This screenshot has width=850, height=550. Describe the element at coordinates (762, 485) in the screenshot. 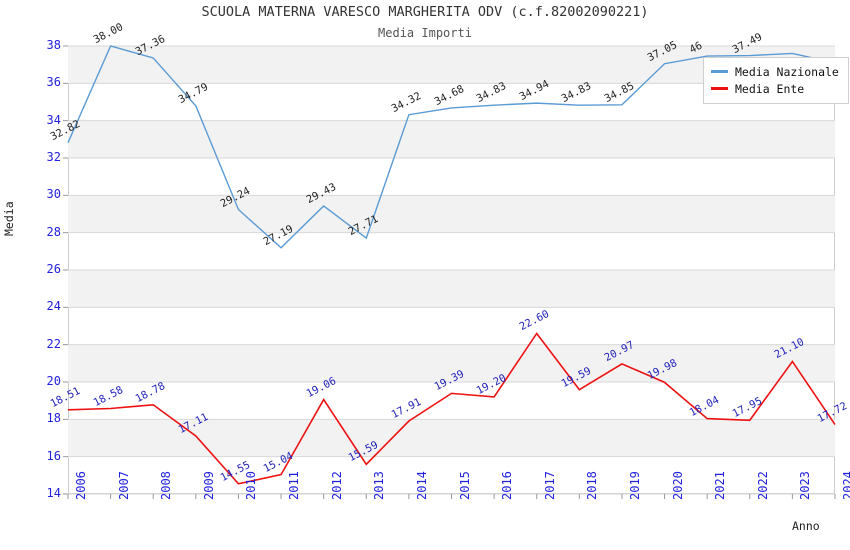

I see `x-axis-tick: 2022` at that location.